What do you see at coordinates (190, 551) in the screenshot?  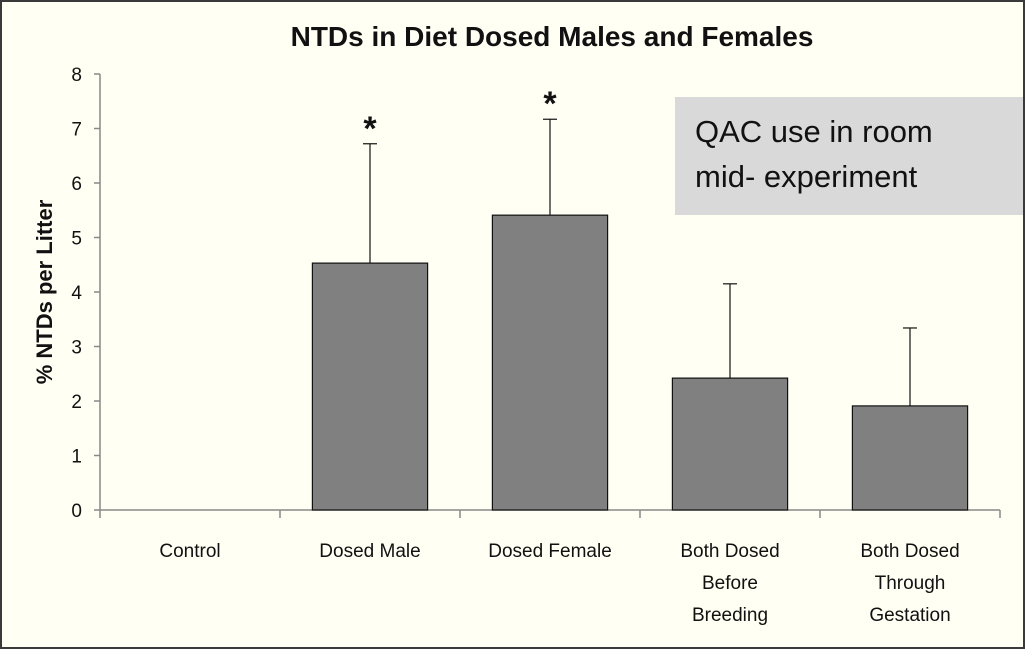 I see `x-tick-label: Control` at bounding box center [190, 551].